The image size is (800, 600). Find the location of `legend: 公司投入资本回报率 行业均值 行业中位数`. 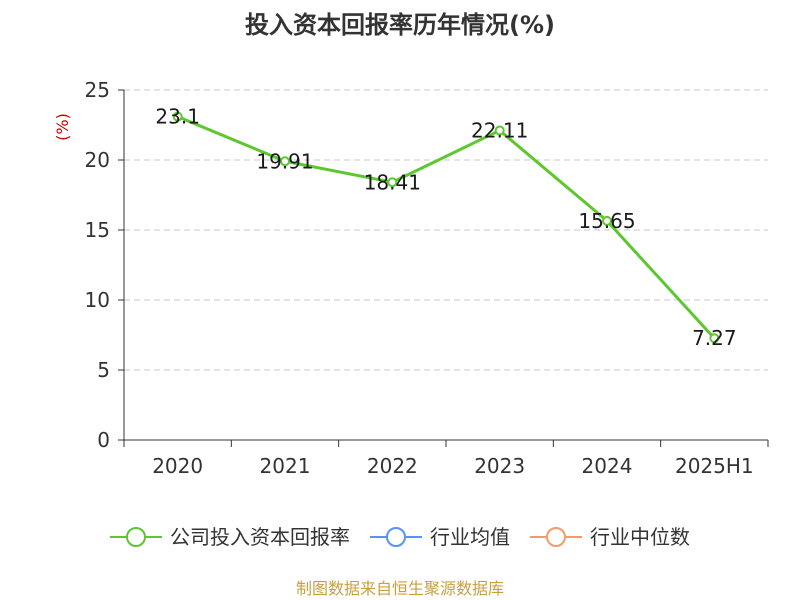

legend: 公司投入资本回报率 行业均值 行业中位数 is located at coordinates (400, 537).